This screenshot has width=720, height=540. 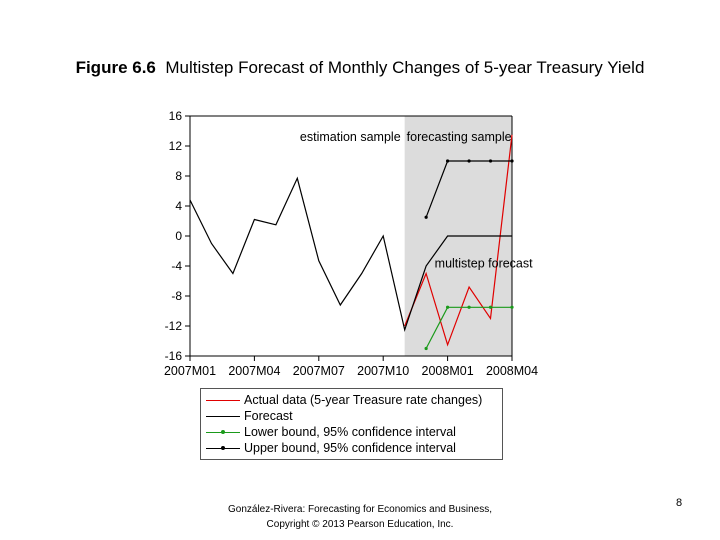 What do you see at coordinates (190, 371) in the screenshot?
I see `x-tick-label: 2007M01` at bounding box center [190, 371].